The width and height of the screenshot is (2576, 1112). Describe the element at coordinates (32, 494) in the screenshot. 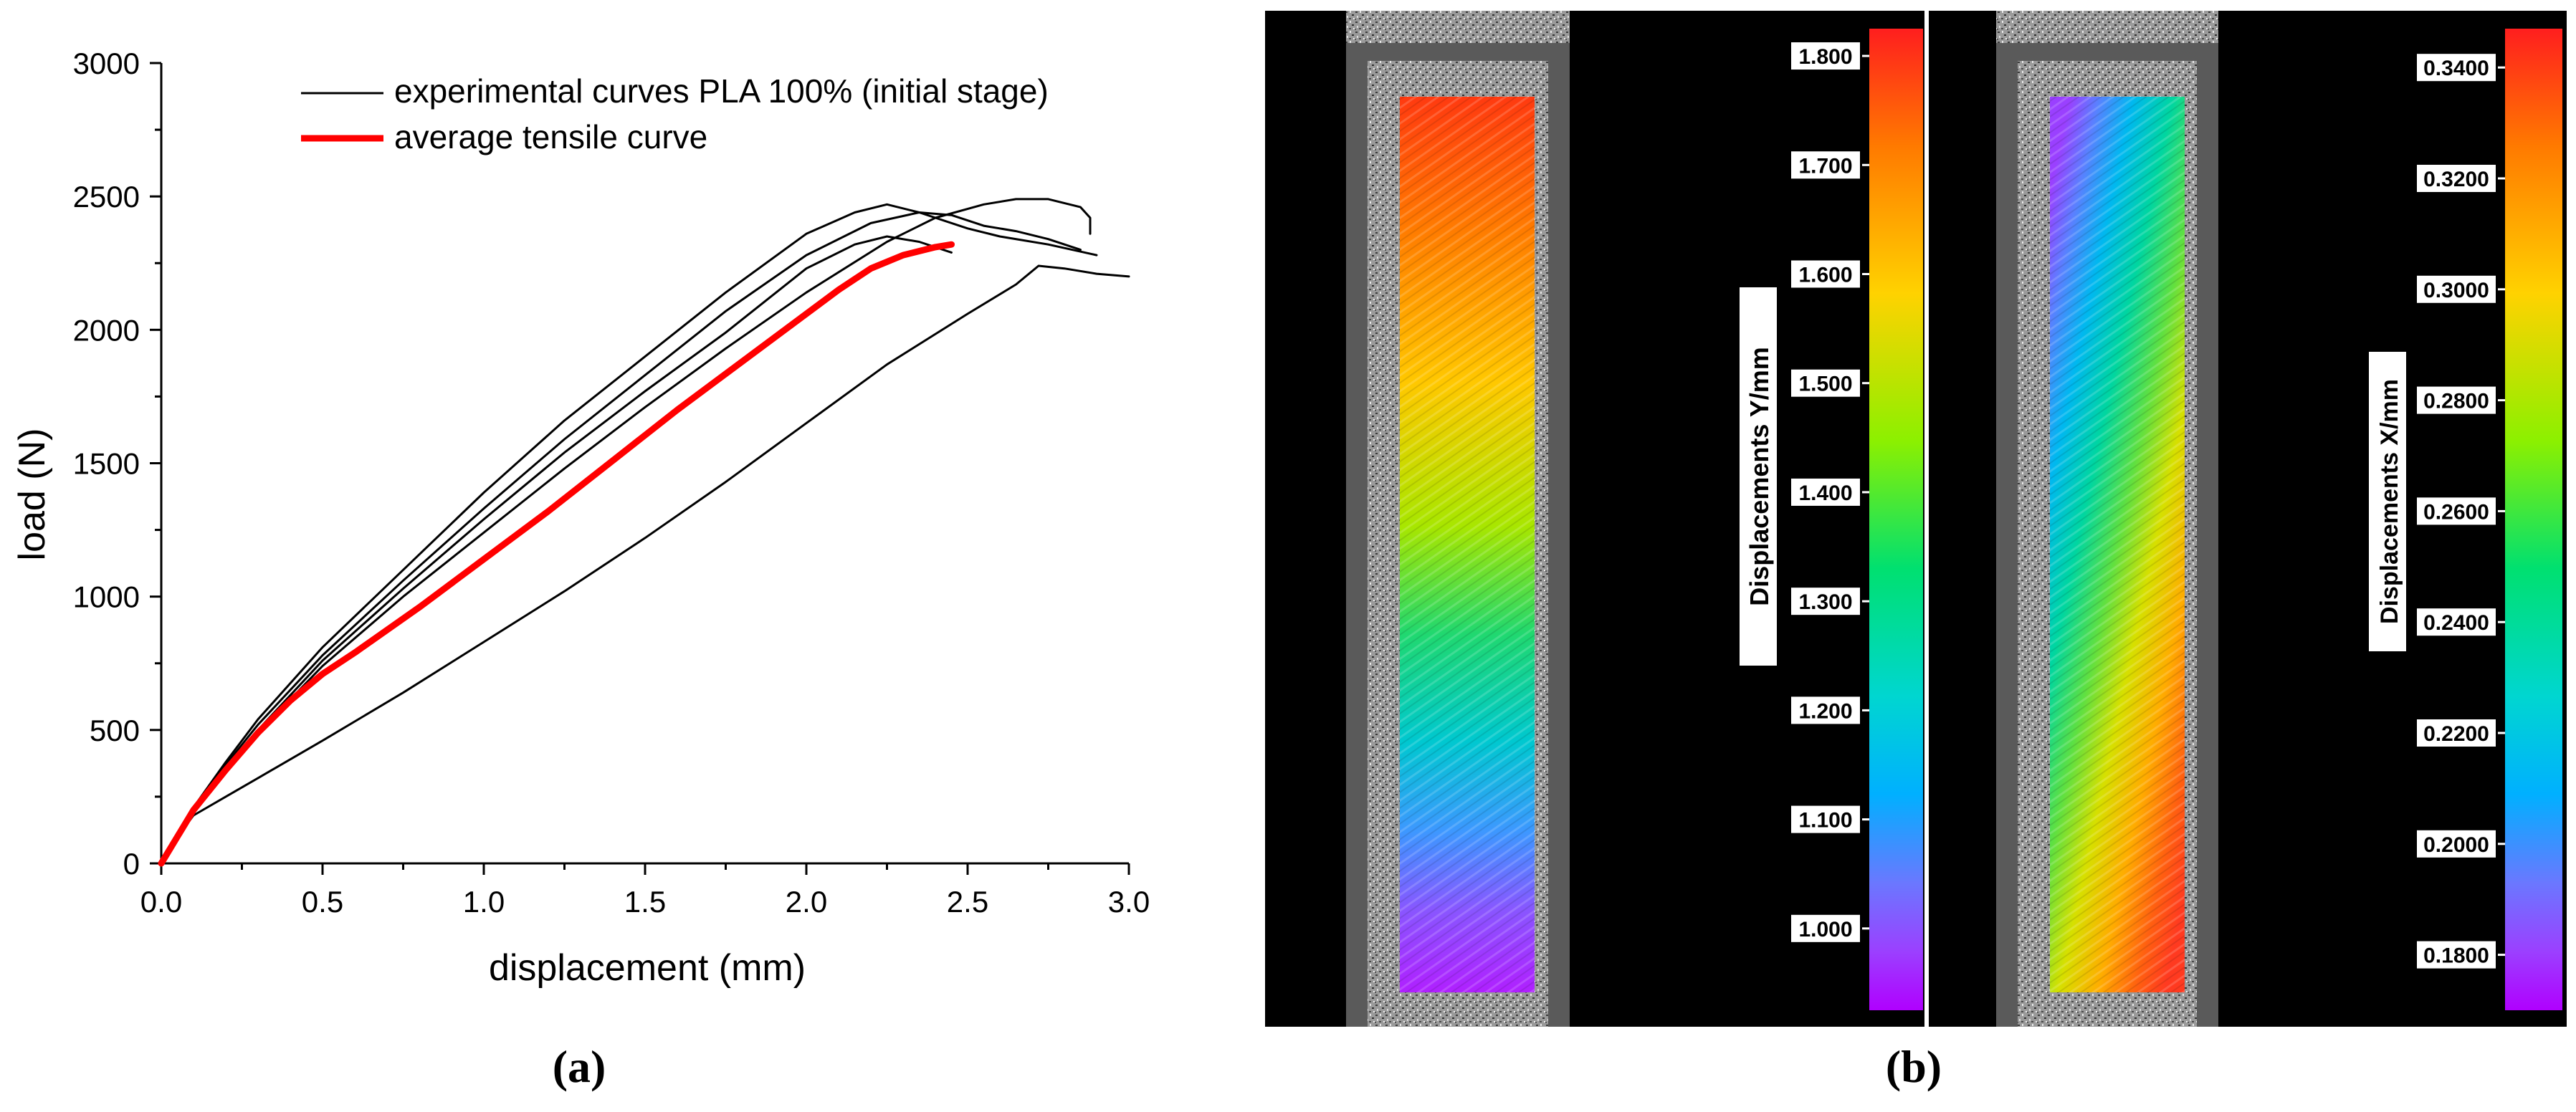

I see `y-axis-title: load (N)` at that location.